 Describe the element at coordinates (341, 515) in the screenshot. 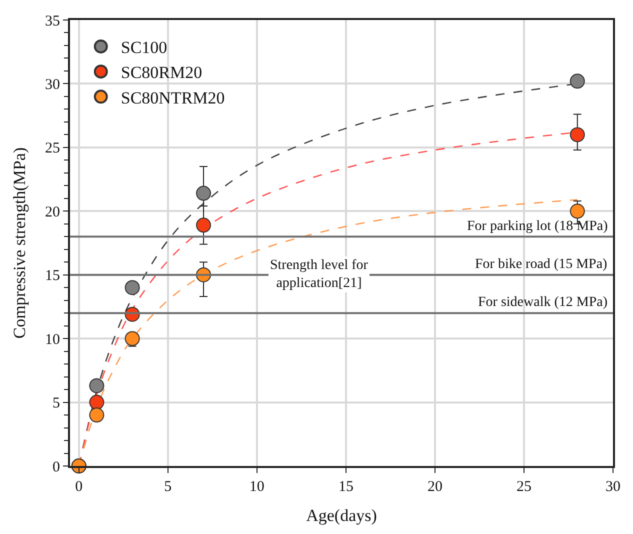

I see `x-axis-title: Age(days)` at that location.